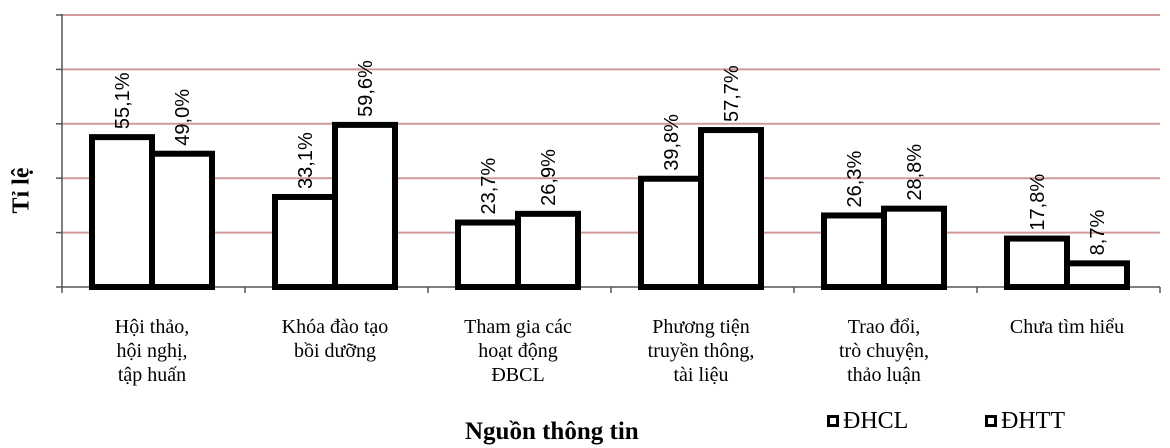 The height and width of the screenshot is (448, 1170). What do you see at coordinates (366, 88) in the screenshot?
I see `value-label: 59,6%` at bounding box center [366, 88].